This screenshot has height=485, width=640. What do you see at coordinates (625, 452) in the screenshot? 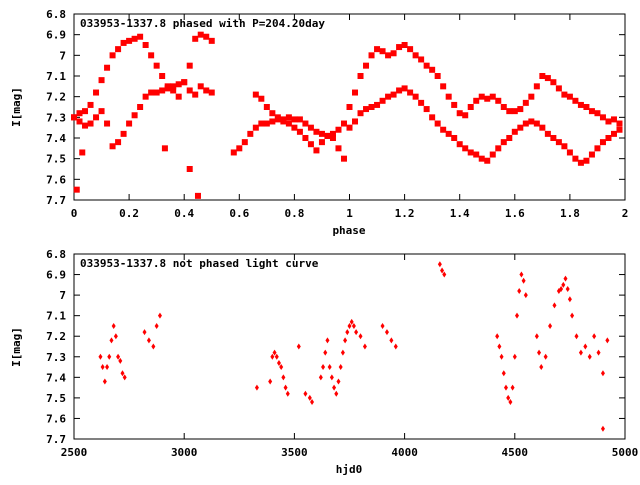
I see `unphased-x-tick-label: 5000` at bounding box center [625, 452].